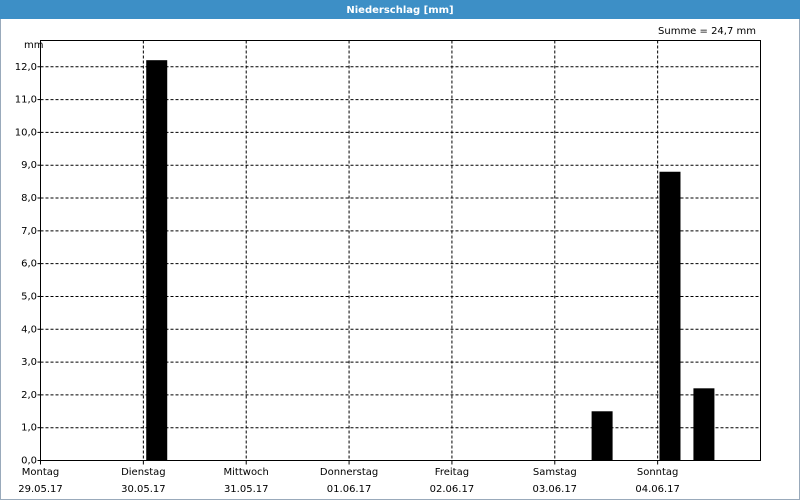  What do you see at coordinates (40, 489) in the screenshot?
I see `x-tick-date: 29.05.17` at bounding box center [40, 489].